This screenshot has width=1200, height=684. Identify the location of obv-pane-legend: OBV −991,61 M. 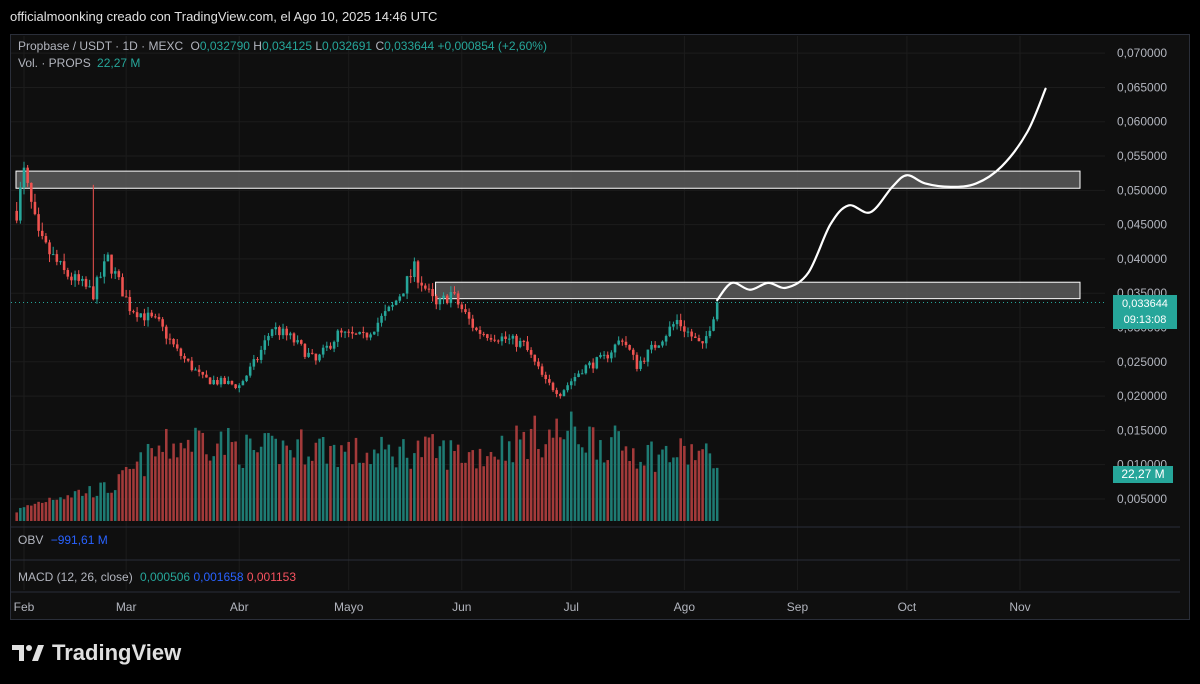
(63, 540).